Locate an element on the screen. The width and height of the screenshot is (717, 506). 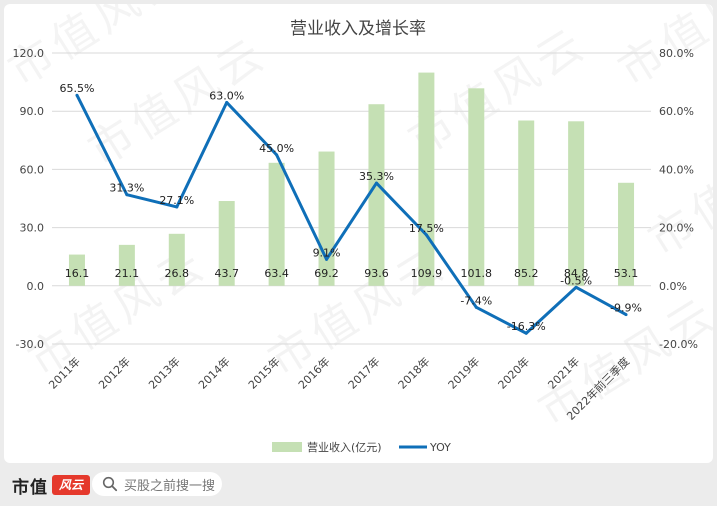
right-tick-label: 20.0% is located at coordinates (676, 228).